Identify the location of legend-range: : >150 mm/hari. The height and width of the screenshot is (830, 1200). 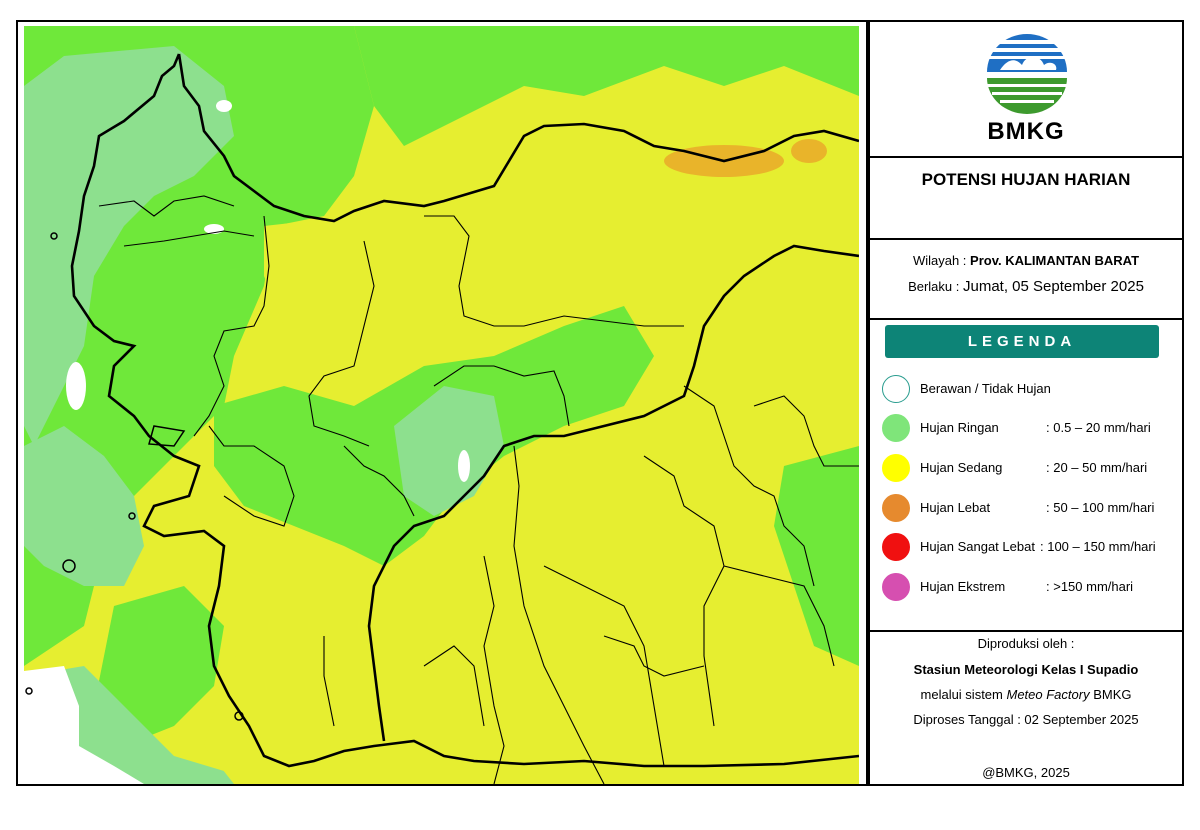
(1090, 586).